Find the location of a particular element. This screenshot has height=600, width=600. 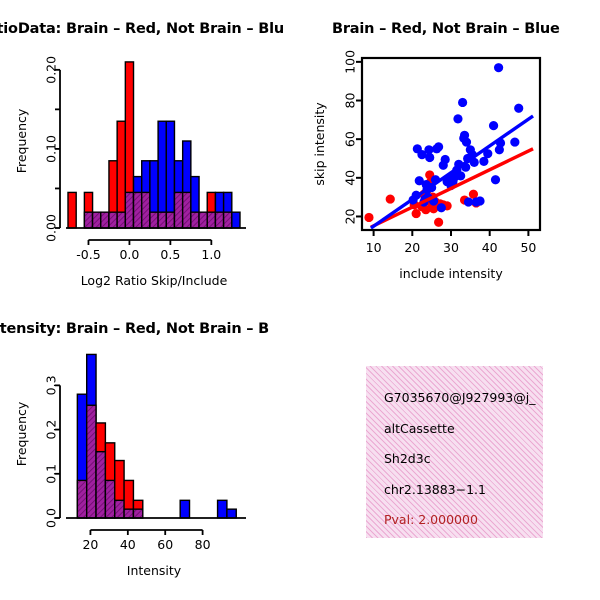

x-axis-tick-label: 60 is located at coordinates (165, 544).